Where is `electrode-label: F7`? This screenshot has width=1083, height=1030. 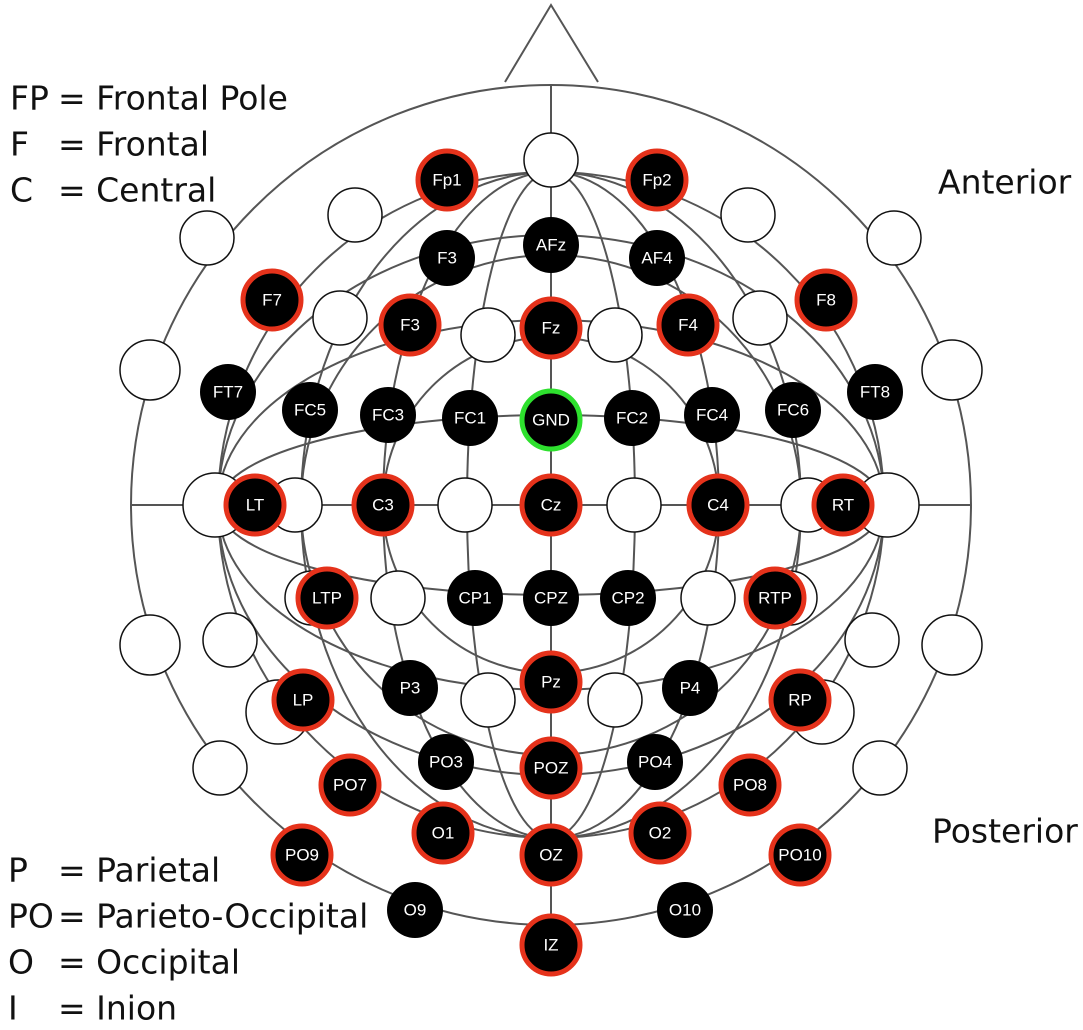 electrode-label: F7 is located at coordinates (272, 300).